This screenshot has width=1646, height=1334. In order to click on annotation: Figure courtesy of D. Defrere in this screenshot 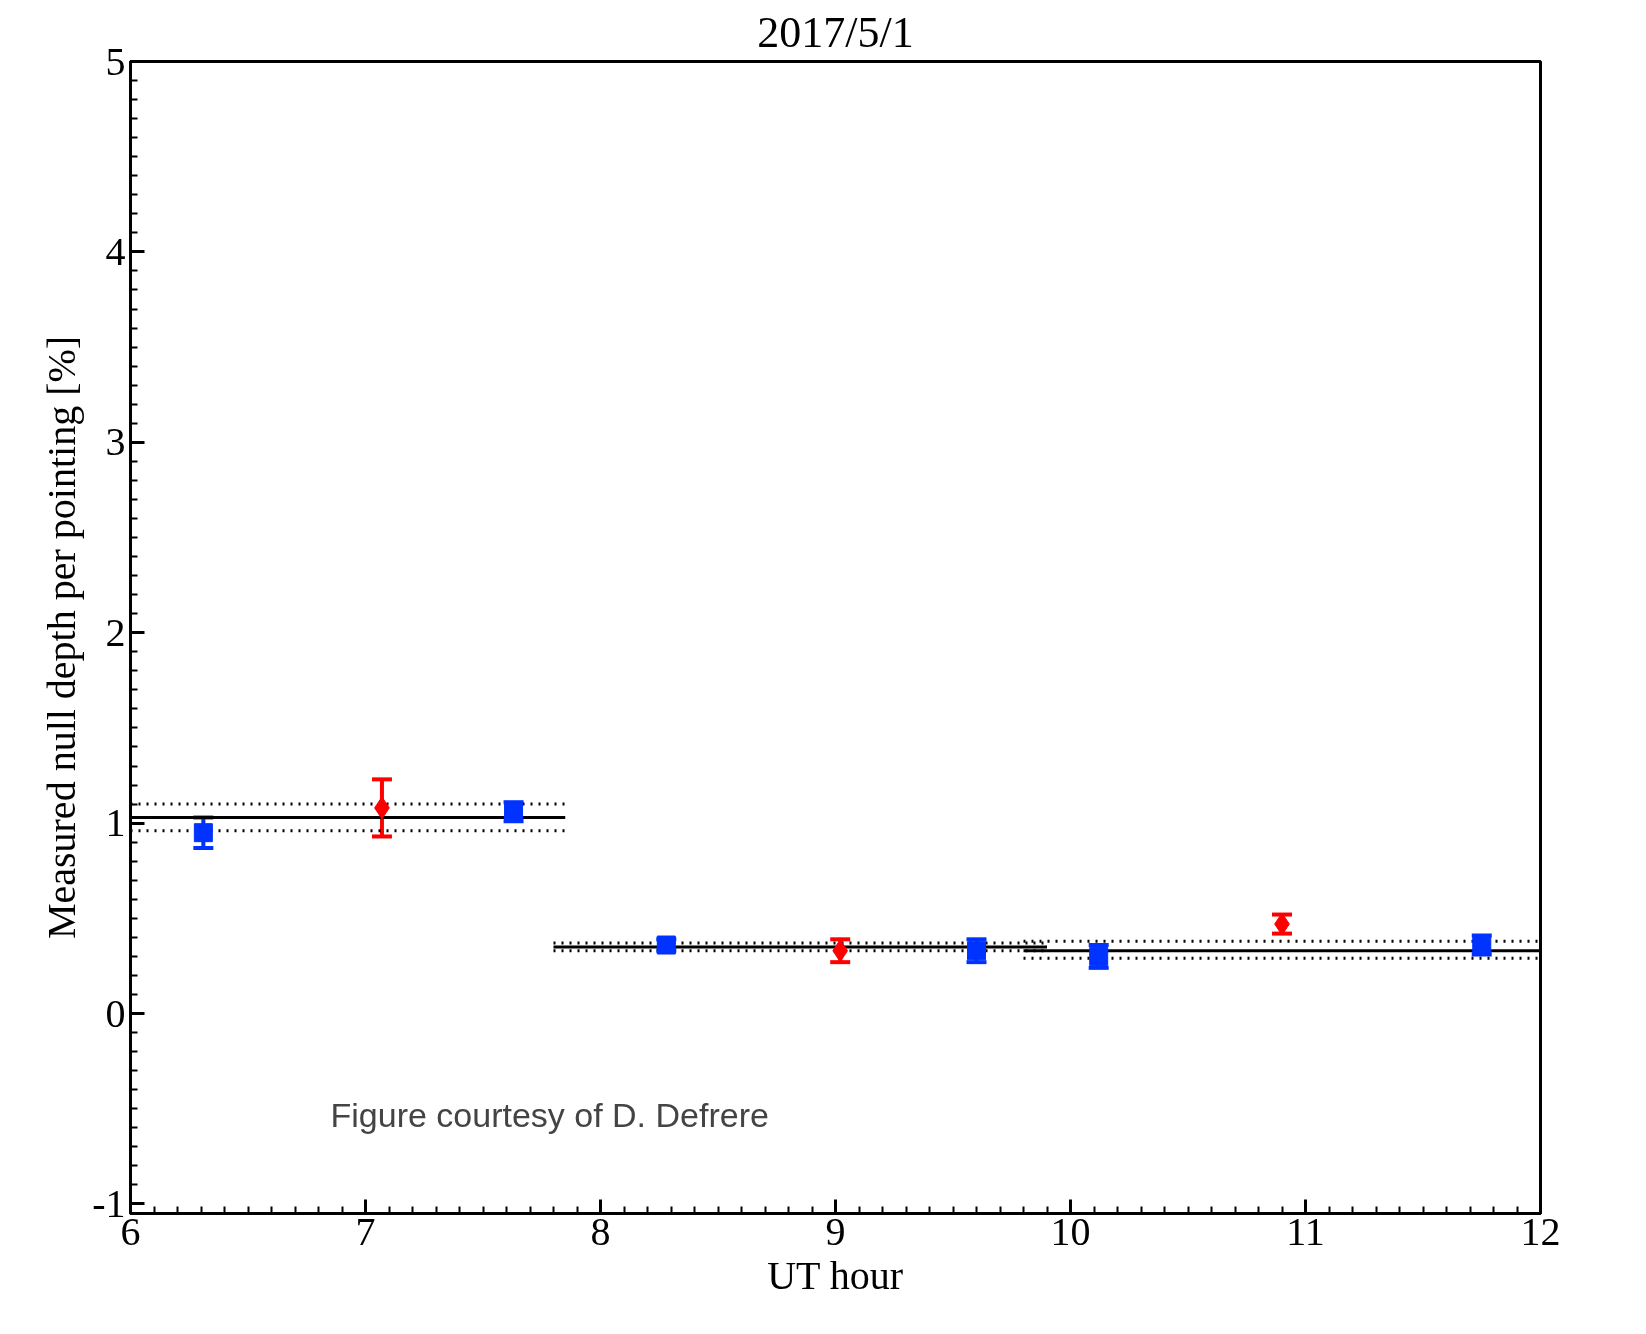, I will do `click(549, 1114)`.